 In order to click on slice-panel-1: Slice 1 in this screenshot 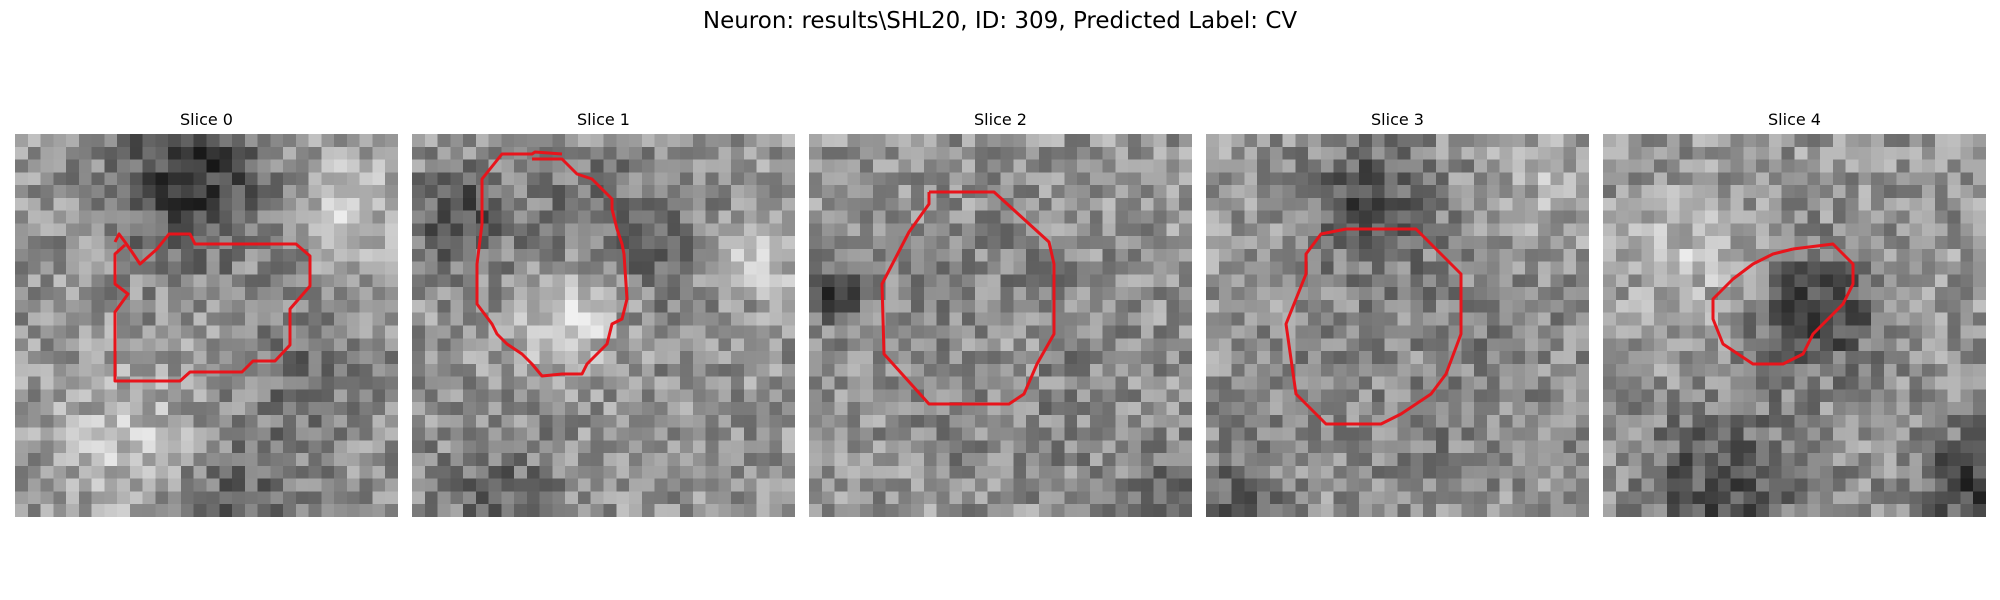, I will do `click(603, 312)`.